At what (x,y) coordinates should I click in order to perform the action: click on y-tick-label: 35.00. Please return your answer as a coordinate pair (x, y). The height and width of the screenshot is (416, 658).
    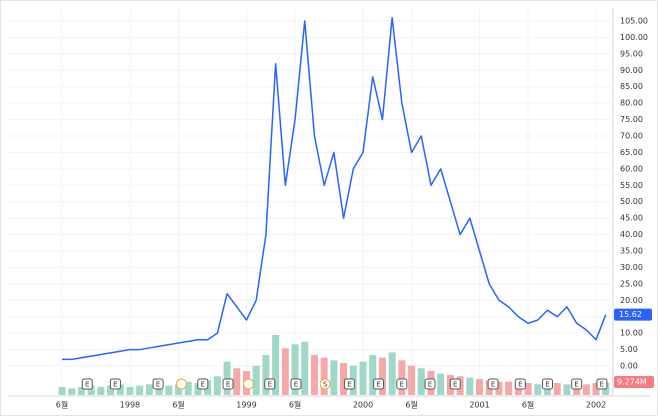
    Looking at the image, I should click on (631, 251).